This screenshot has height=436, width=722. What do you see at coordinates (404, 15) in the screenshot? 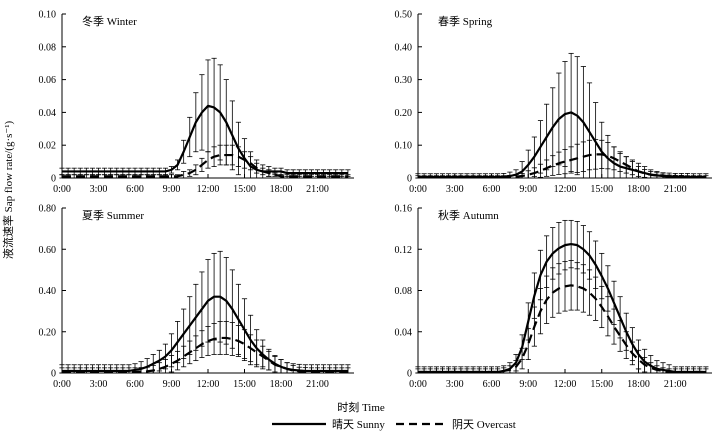
I see `y-tick-label: 0.50` at bounding box center [404, 15].